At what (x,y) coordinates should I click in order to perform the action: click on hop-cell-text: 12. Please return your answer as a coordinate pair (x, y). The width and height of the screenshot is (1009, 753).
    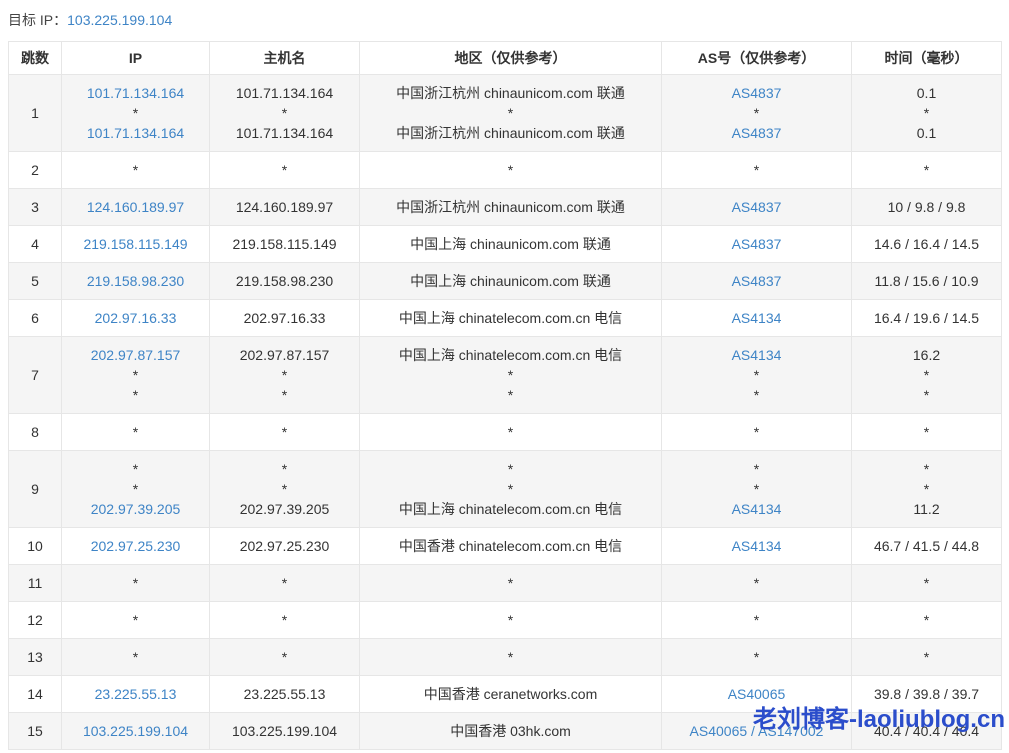
    Looking at the image, I should click on (35, 620).